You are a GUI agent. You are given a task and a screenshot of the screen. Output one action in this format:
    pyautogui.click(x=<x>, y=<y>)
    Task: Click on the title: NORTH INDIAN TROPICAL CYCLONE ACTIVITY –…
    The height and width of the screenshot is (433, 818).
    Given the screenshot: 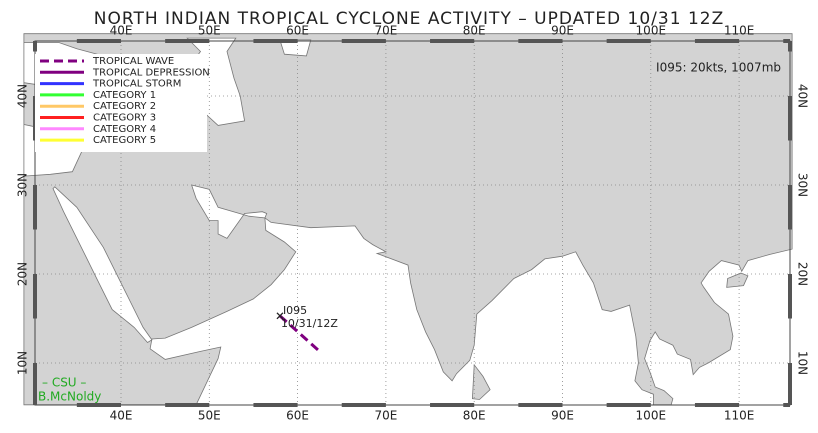 What is the action you would take?
    pyautogui.click(x=409, y=19)
    